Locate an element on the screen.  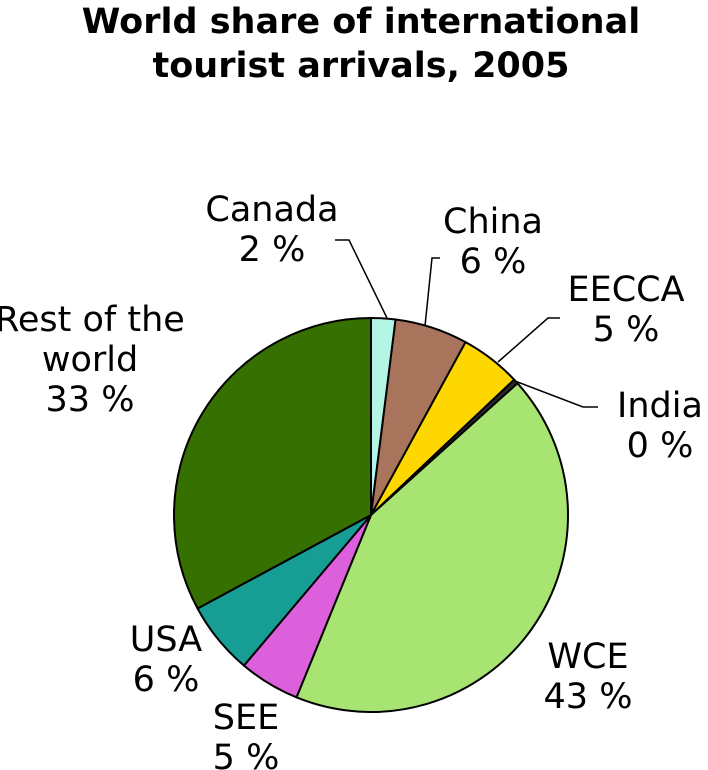
value-label: 0 % is located at coordinates (660, 446).